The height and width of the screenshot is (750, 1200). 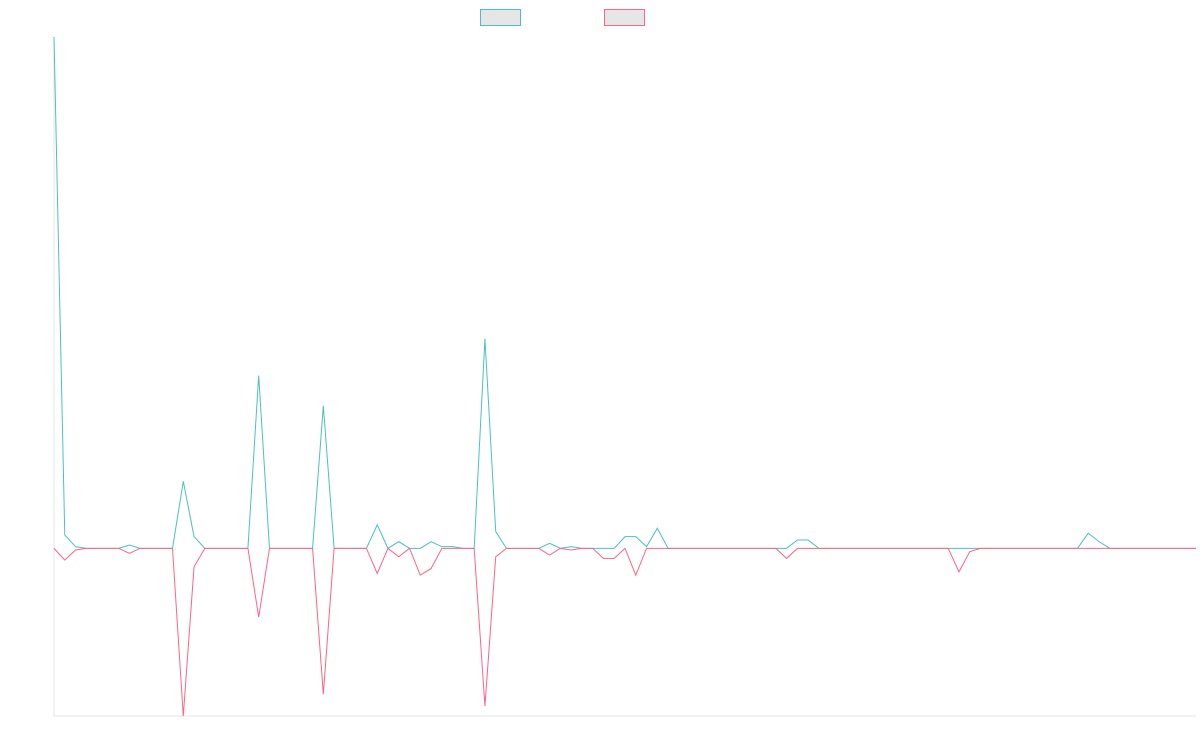 What do you see at coordinates (562, 17) in the screenshot?
I see `legend` at bounding box center [562, 17].